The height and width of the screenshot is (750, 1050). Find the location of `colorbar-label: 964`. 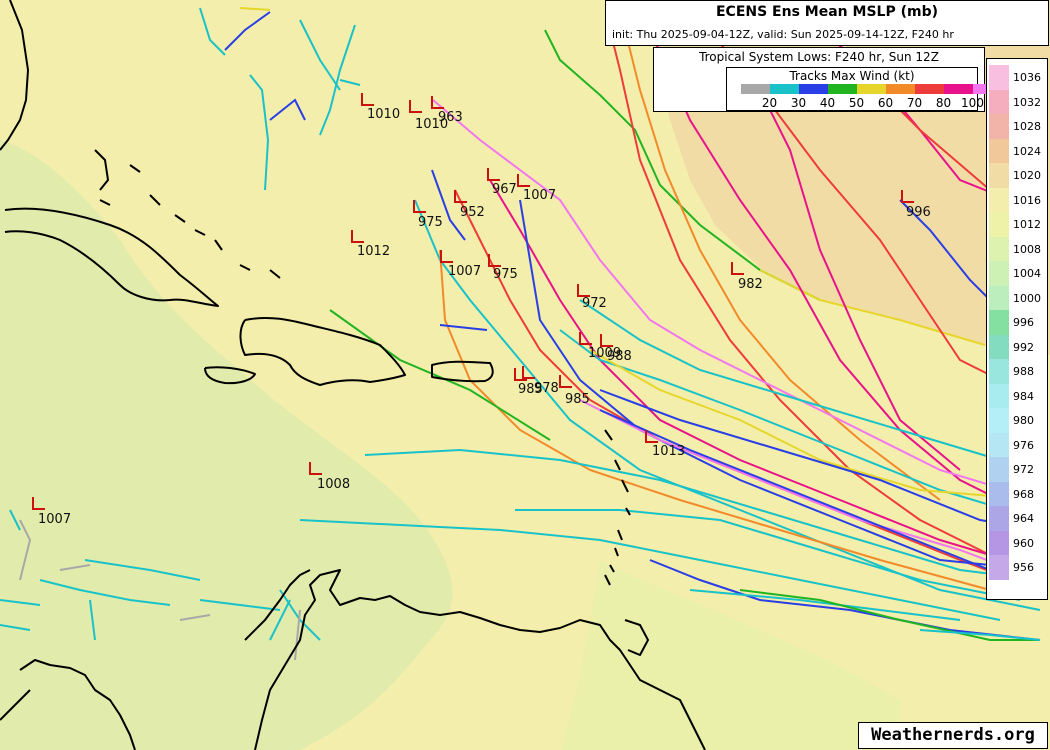

colorbar-label: 964 is located at coordinates (1023, 518).